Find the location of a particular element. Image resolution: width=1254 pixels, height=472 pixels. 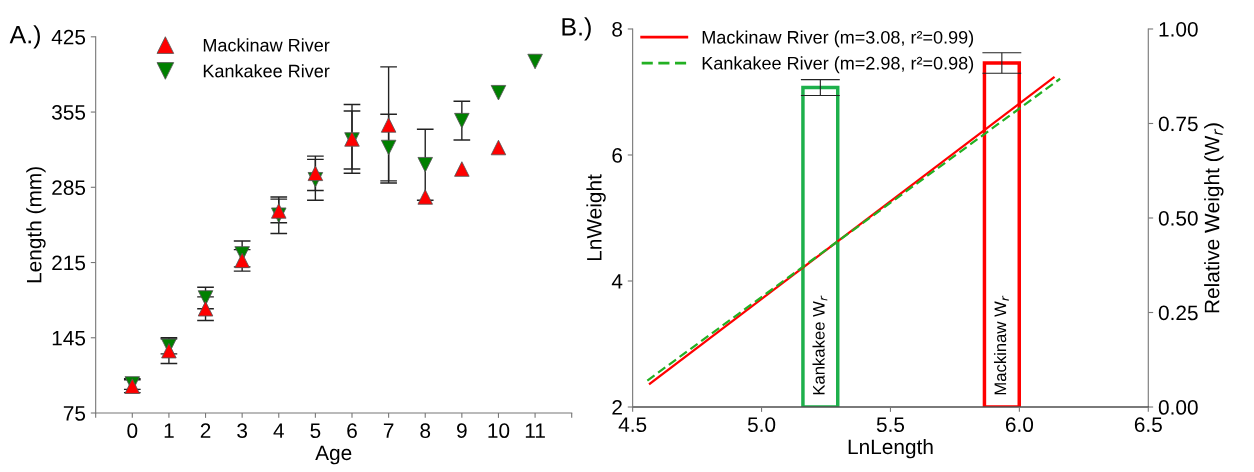

x-tick-label: 6 is located at coordinates (352, 431).